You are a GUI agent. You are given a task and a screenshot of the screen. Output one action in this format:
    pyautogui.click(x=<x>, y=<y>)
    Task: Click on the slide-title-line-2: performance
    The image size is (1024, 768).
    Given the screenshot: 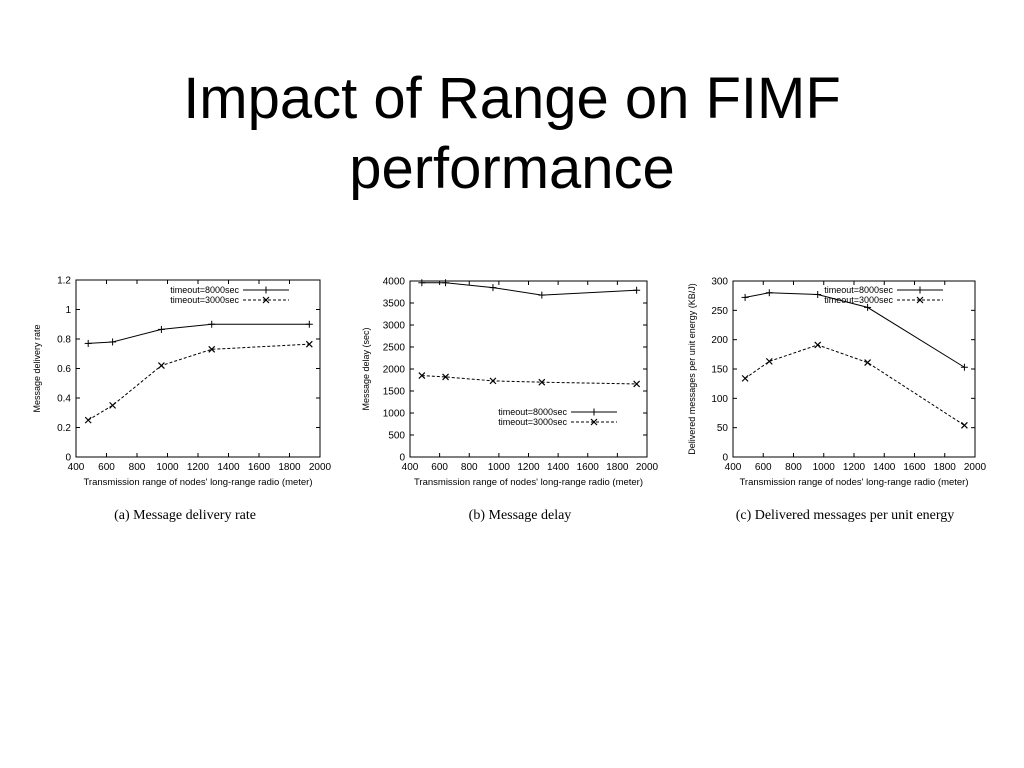 What is the action you would take?
    pyautogui.click(x=512, y=168)
    